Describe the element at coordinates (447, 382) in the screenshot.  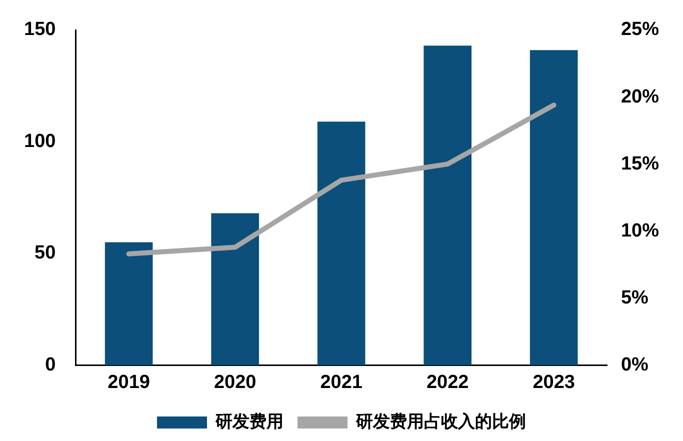
I see `x-tick-label: 2022` at that location.